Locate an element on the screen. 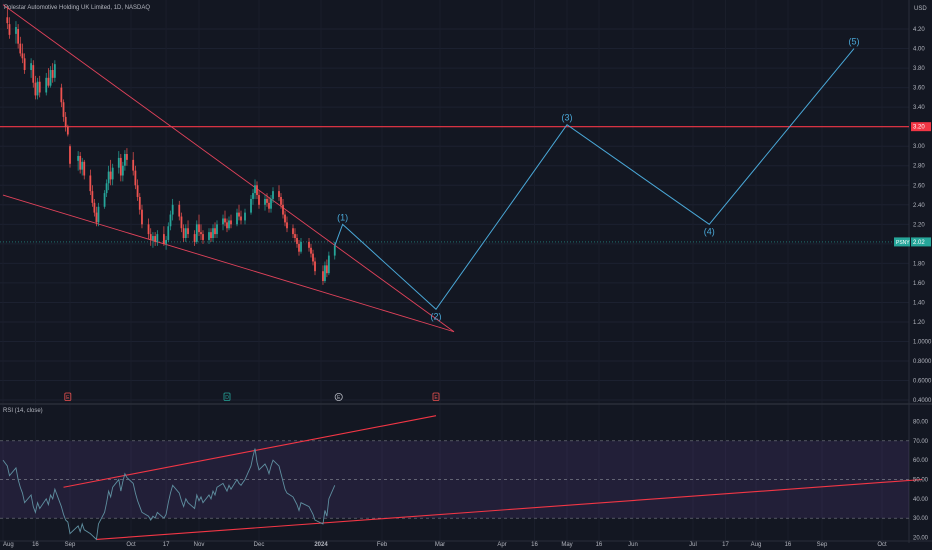 This screenshot has width=932, height=550. price-tick-label: 2.80 is located at coordinates (919, 167).